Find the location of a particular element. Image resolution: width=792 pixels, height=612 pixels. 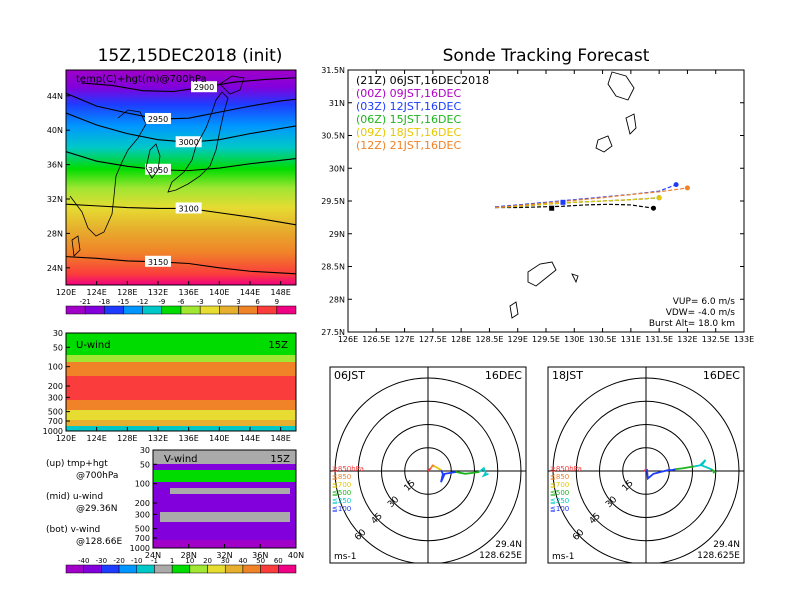

wind-colorbar-label: 40 is located at coordinates (242, 561).